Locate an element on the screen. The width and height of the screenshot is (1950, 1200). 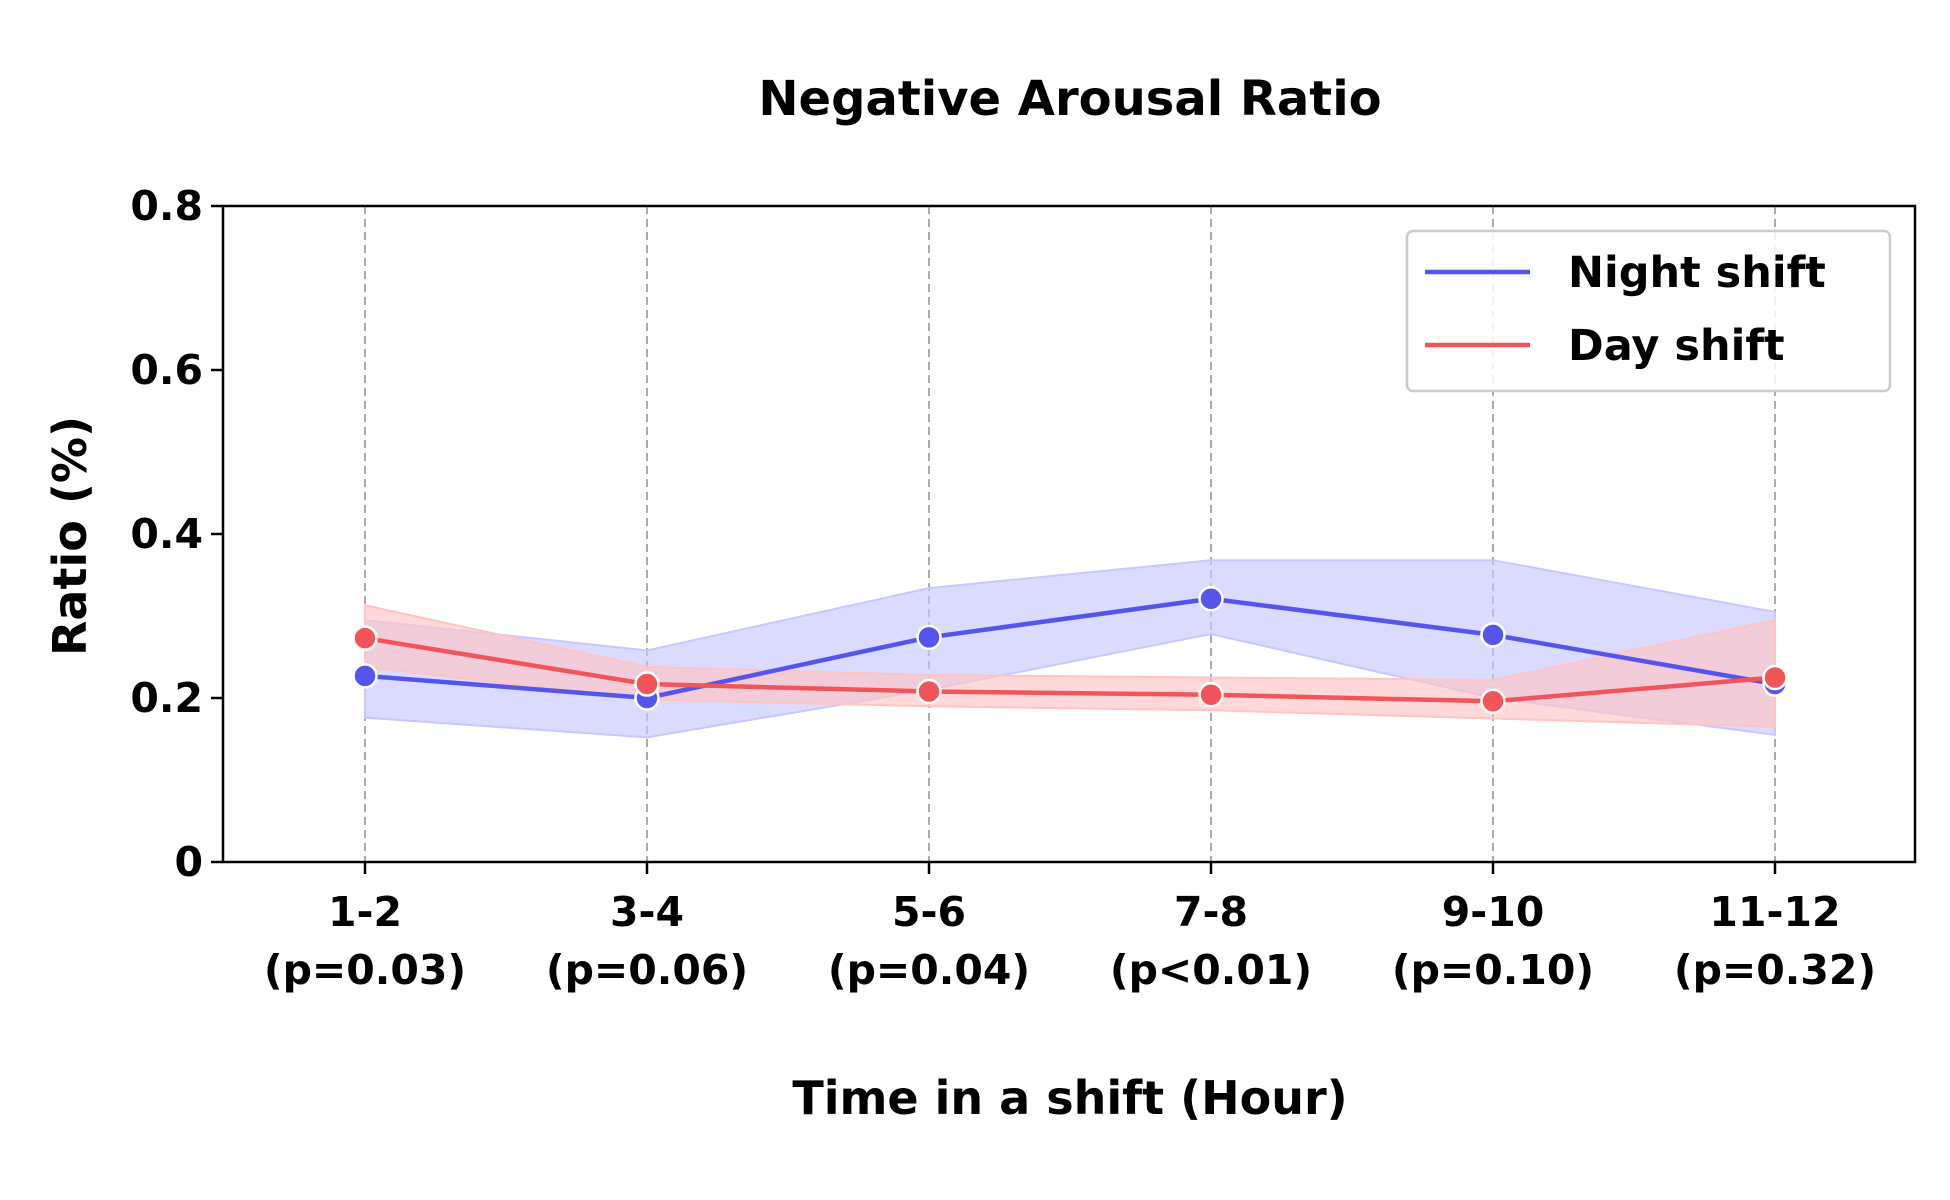
x-tick-pvalue-1-2: (p=0.03) is located at coordinates (365, 970).